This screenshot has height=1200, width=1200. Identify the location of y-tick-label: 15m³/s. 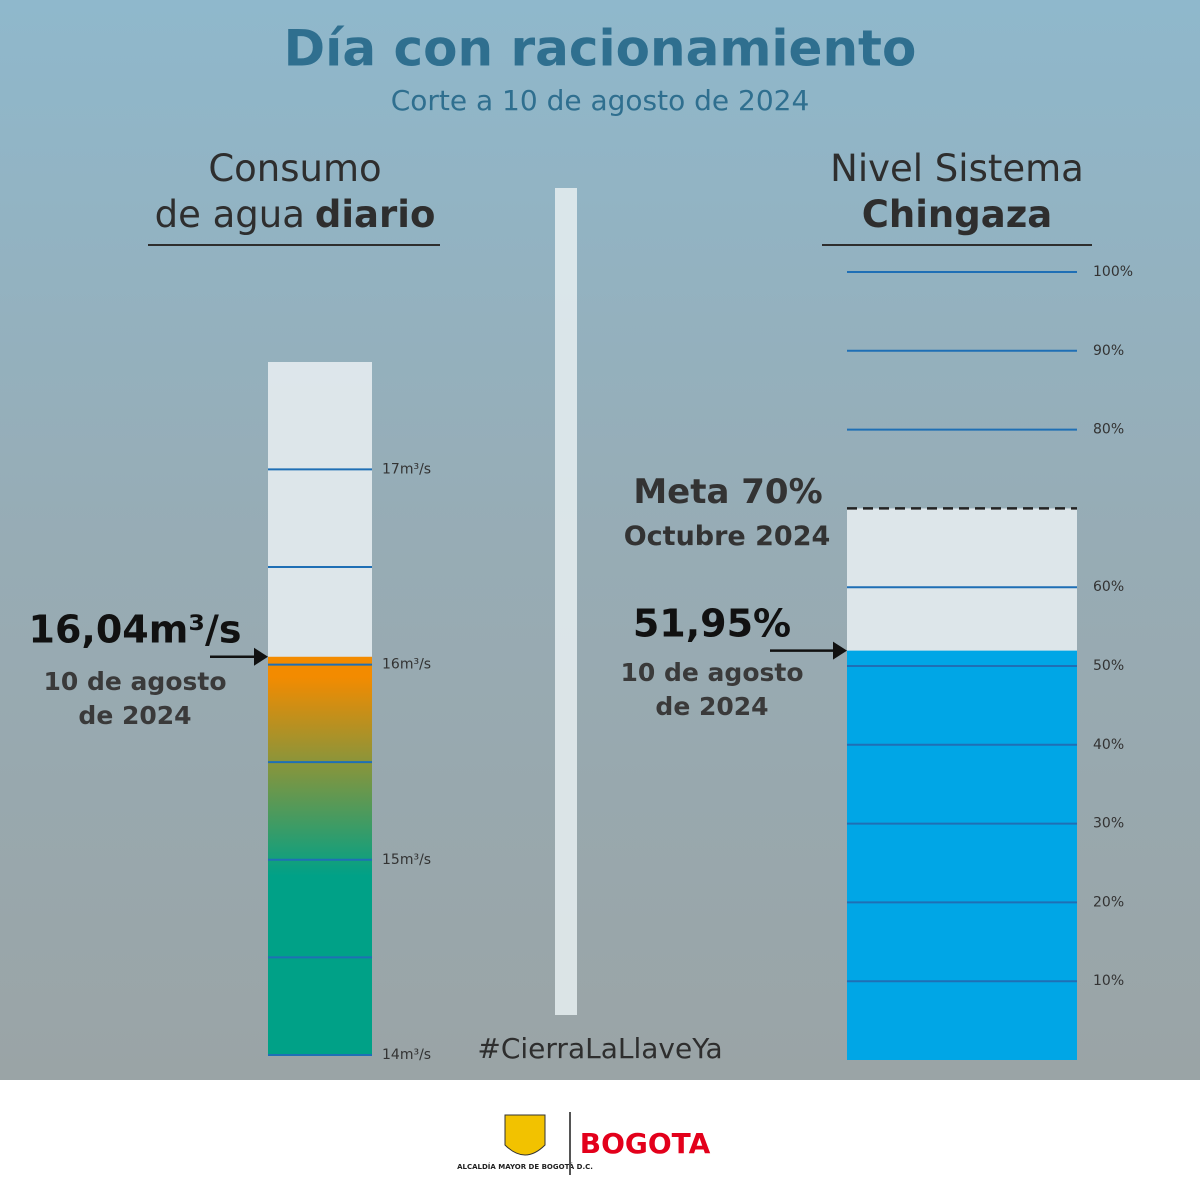
(406, 860).